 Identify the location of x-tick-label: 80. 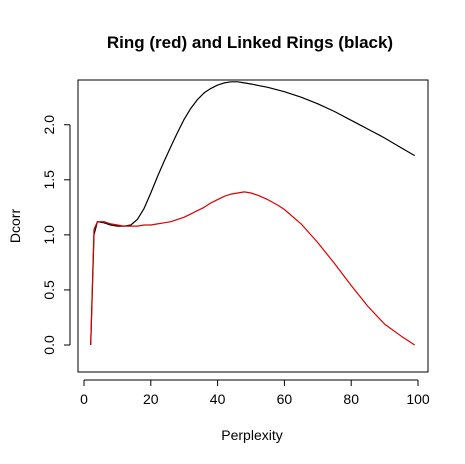
(351, 399).